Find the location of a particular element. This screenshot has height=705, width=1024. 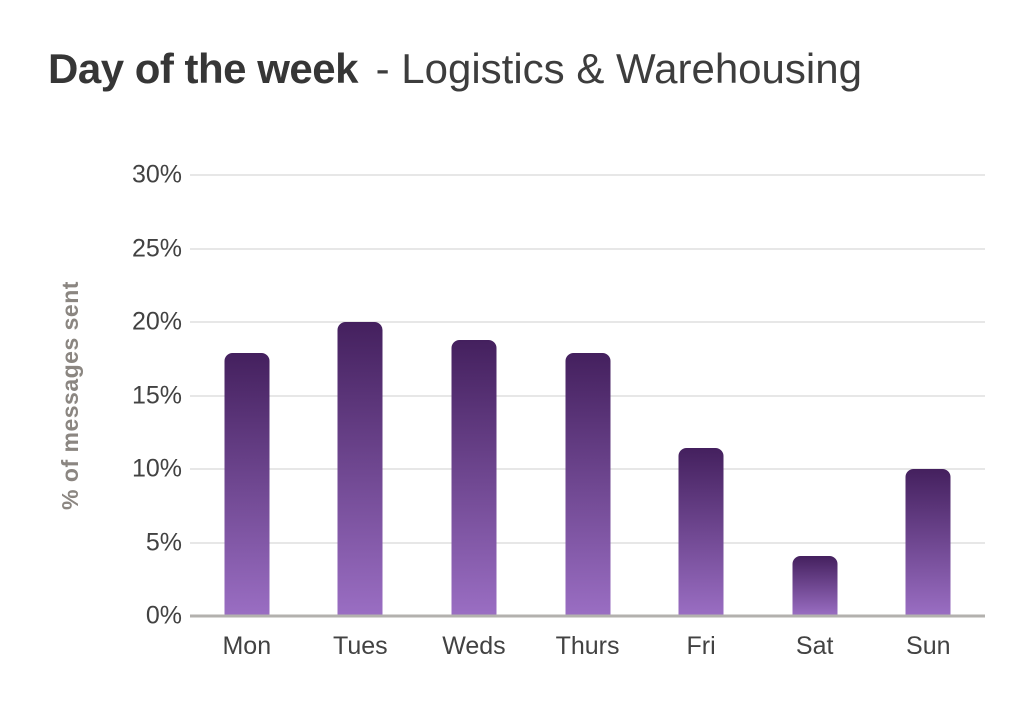

y-tick-label-30pct: 30% is located at coordinates (156, 174).